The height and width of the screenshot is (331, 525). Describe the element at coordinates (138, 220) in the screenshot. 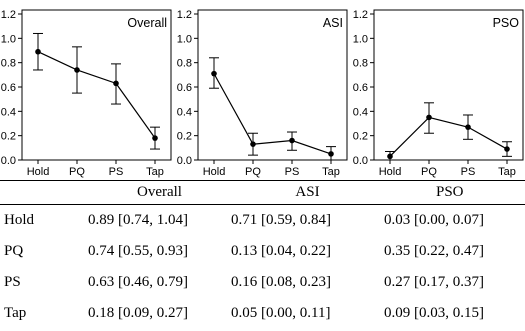

I see `overall-cell: 0.89 [0.74, 1.04]` at that location.